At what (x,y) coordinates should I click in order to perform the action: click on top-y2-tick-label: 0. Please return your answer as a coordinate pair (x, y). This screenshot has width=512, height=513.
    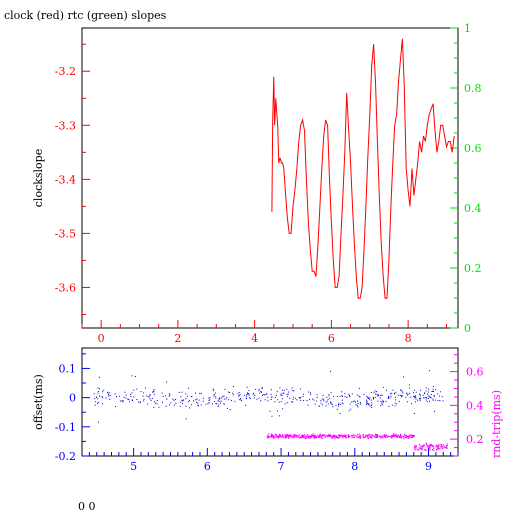
    Looking at the image, I should click on (467, 328).